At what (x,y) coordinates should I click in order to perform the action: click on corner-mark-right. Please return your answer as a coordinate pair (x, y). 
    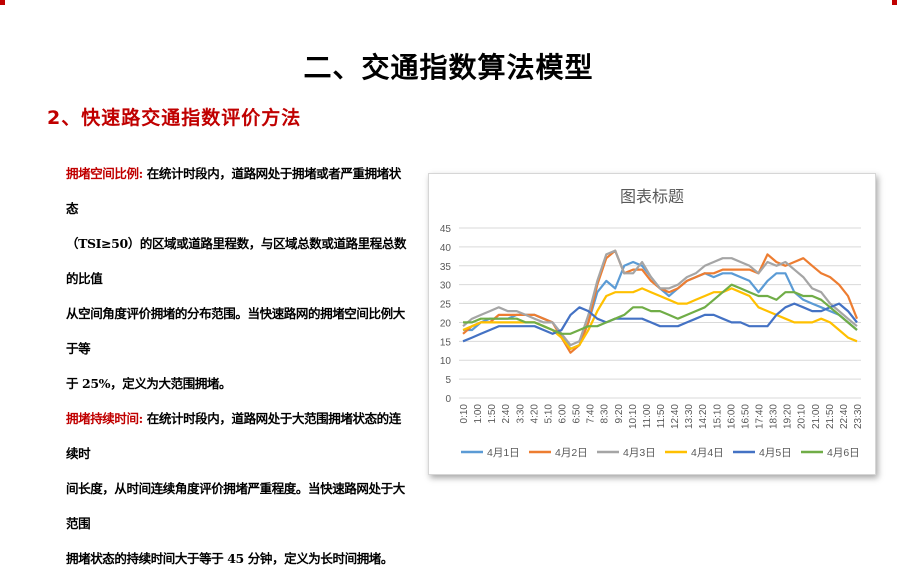
    Looking at the image, I should click on (894, 2).